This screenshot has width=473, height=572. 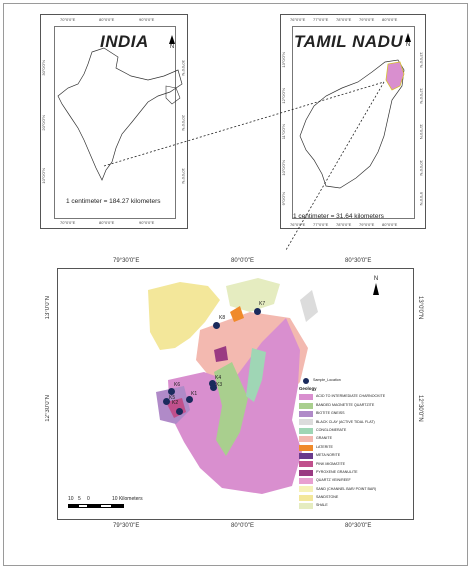 I want to click on legend-item-label: SANDSTONE, so click(x=327, y=497).